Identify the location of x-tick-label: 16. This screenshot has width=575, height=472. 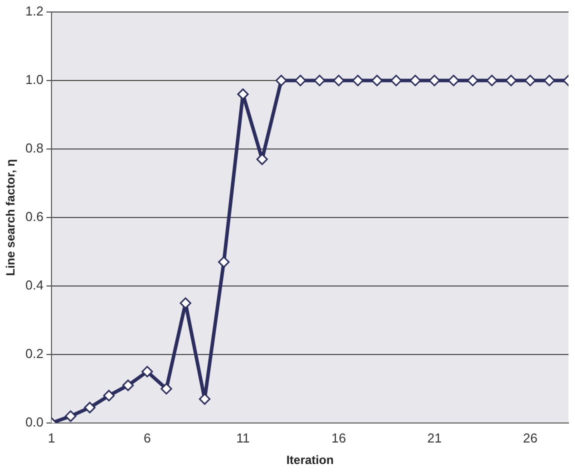
(338, 438).